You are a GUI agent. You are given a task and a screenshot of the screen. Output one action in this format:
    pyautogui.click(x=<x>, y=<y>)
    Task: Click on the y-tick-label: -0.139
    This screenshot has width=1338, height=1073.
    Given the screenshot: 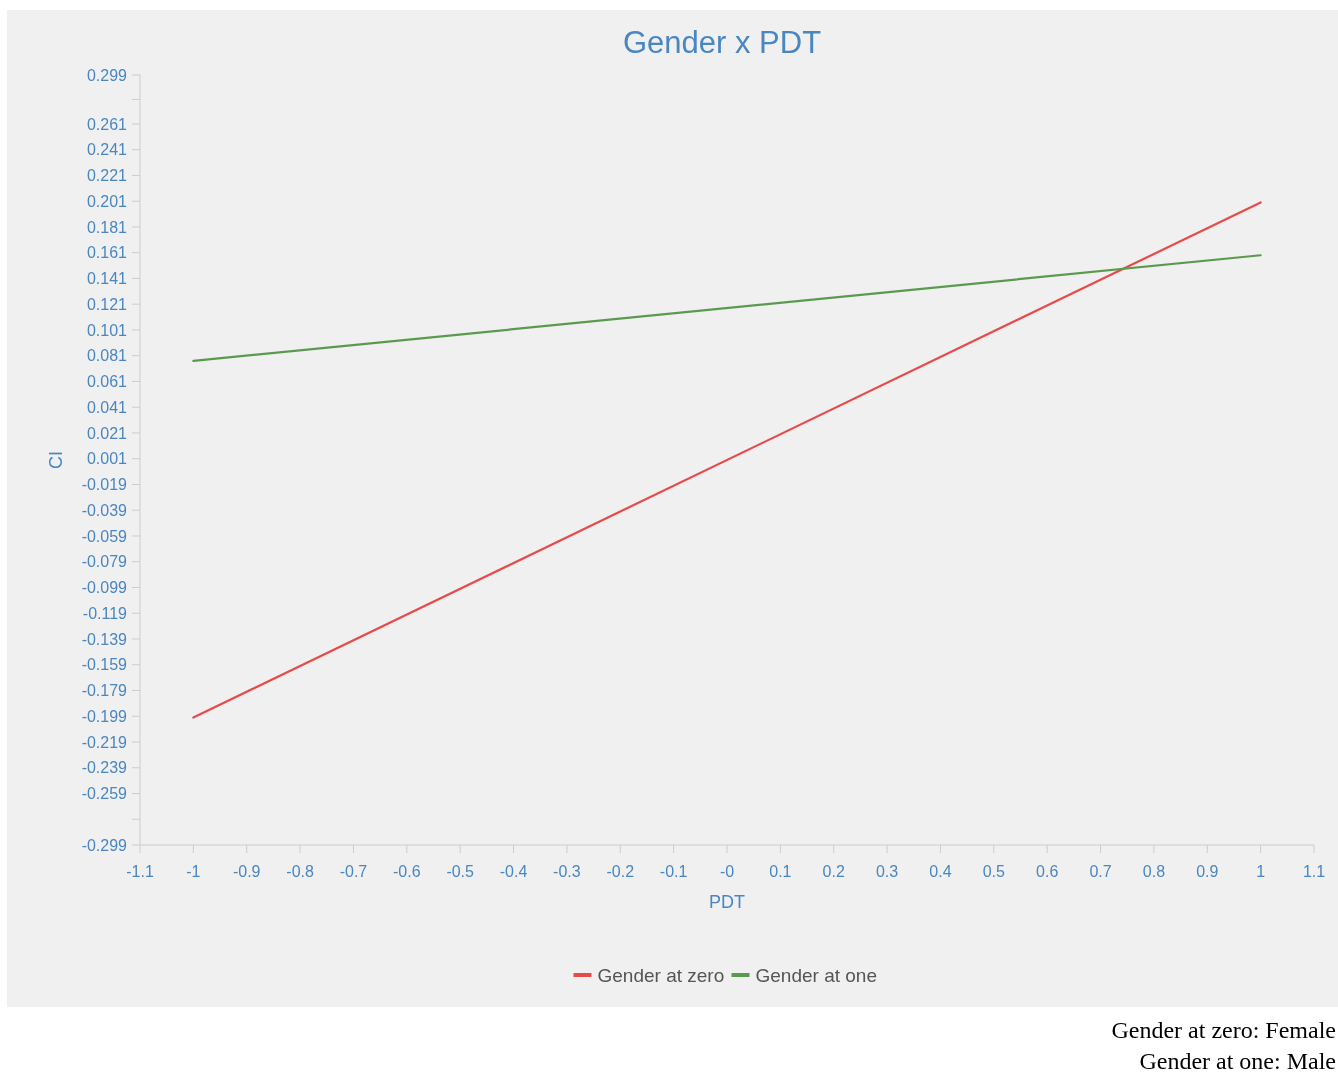 What is the action you would take?
    pyautogui.click(x=104, y=639)
    